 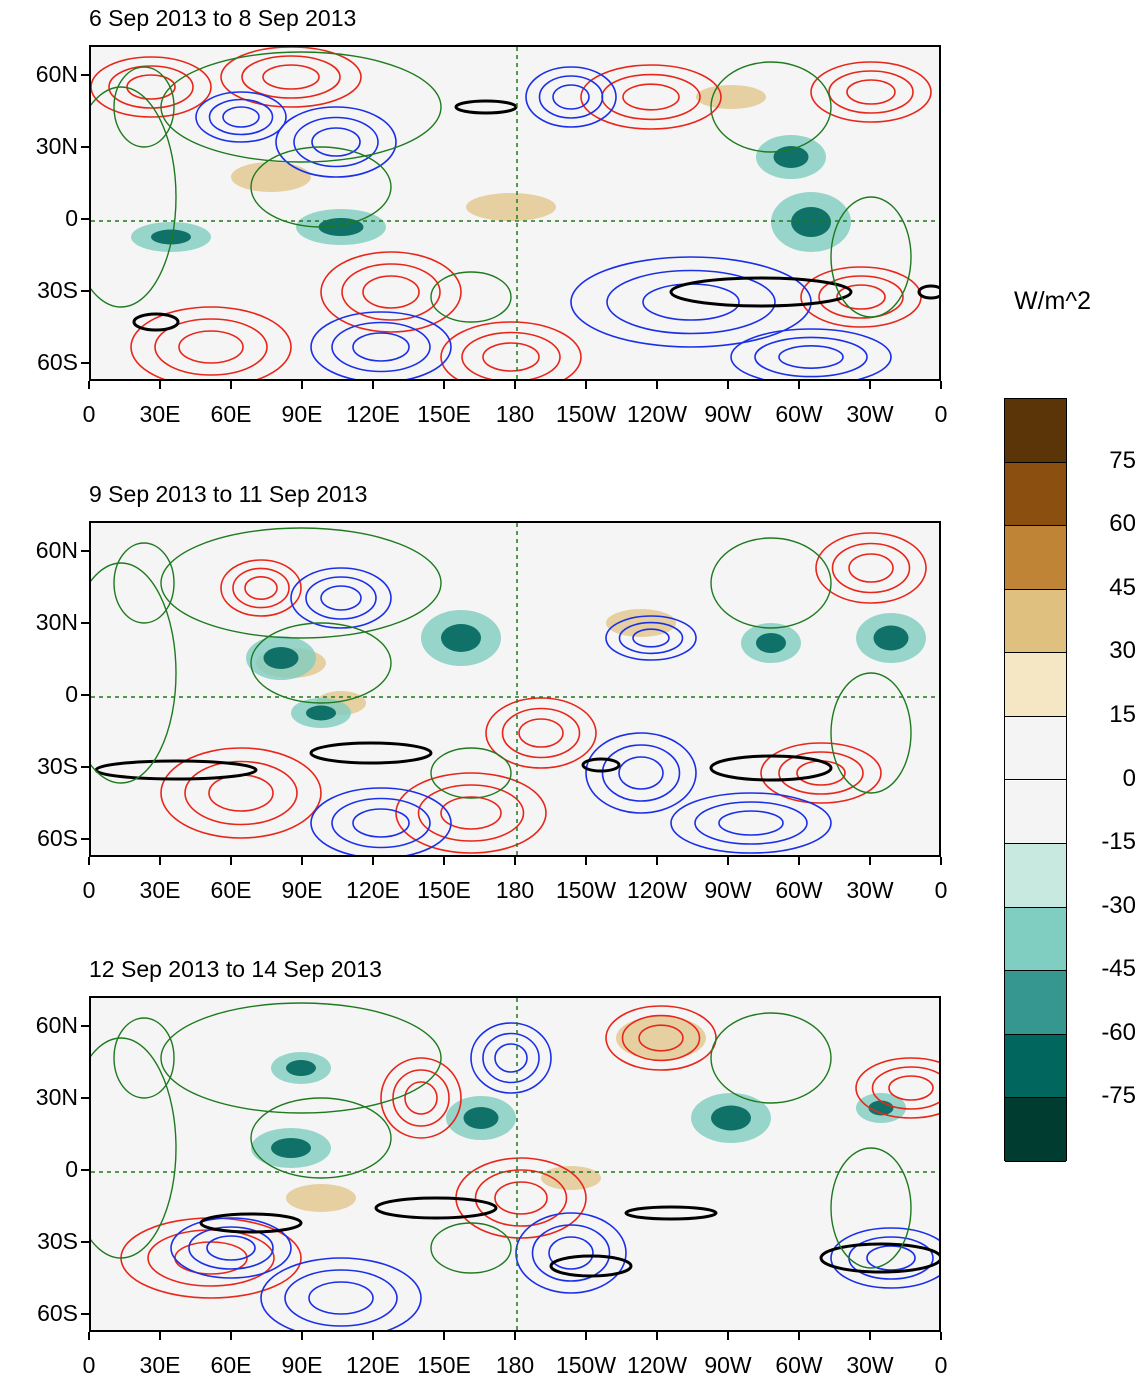 I want to click on lat-tick-label: 60S, so click(x=57, y=1312).